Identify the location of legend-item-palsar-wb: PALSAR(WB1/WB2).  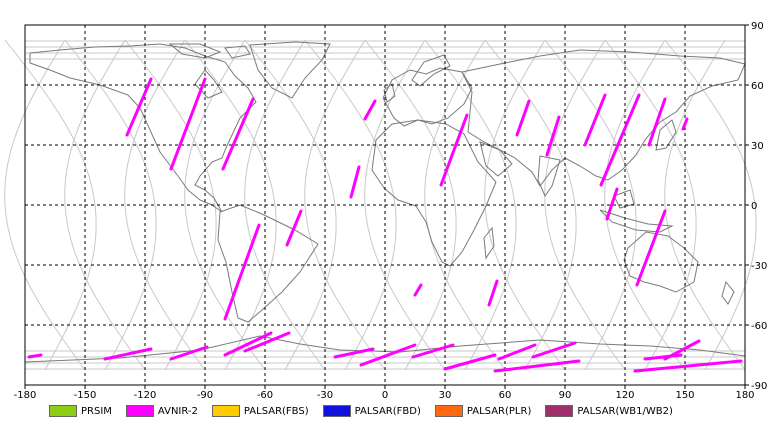
(609, 411).